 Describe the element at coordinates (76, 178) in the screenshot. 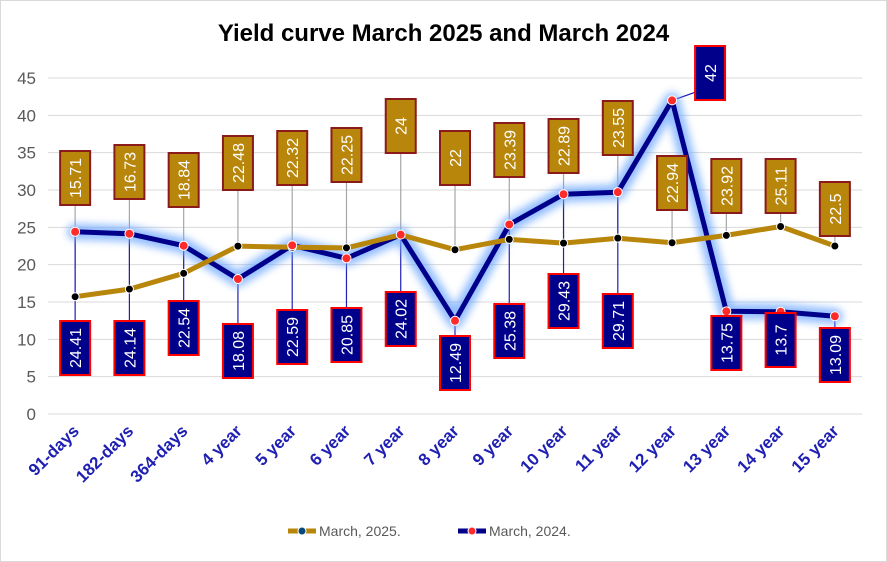

I see `data-label: 15.71` at that location.